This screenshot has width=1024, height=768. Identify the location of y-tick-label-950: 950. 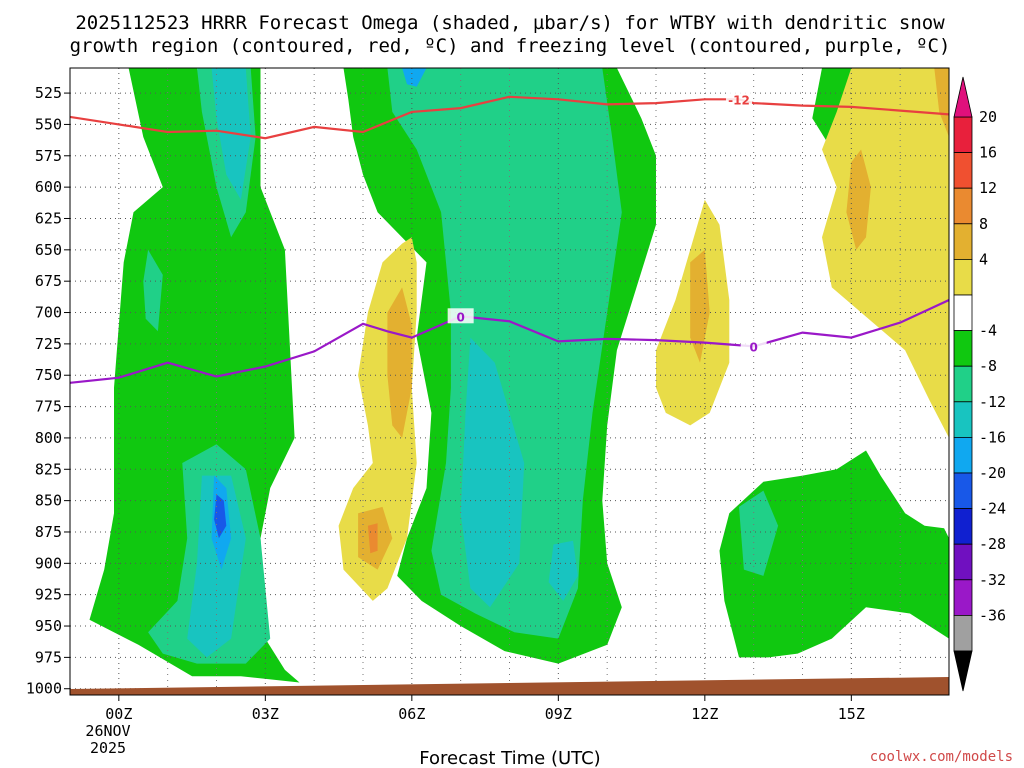
(48, 626).